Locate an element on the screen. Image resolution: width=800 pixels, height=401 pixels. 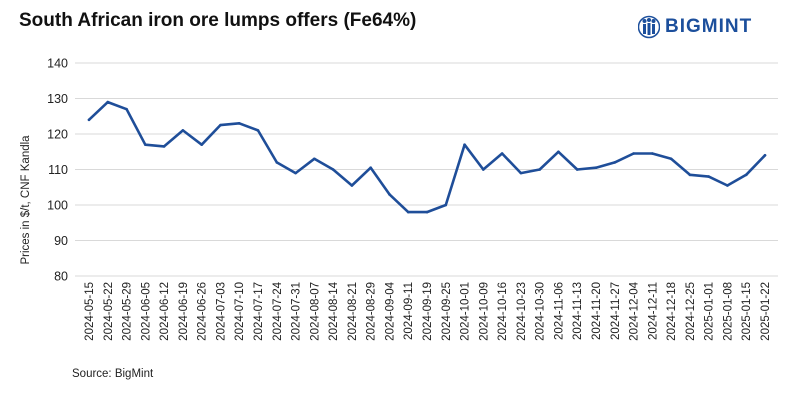
x-tick-label: 2024-12-04 is located at coordinates (635, 310).